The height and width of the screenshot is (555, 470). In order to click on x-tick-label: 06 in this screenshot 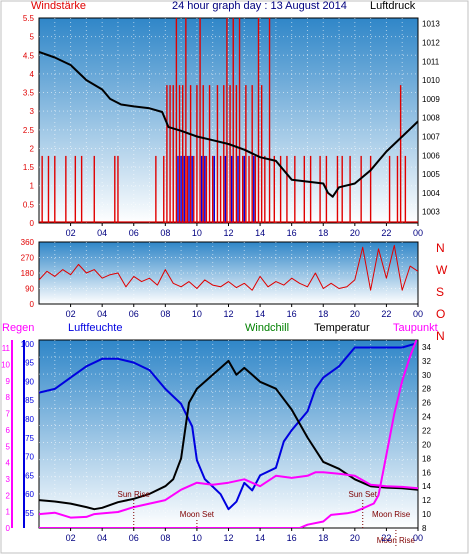, I will do `click(134, 314)`.